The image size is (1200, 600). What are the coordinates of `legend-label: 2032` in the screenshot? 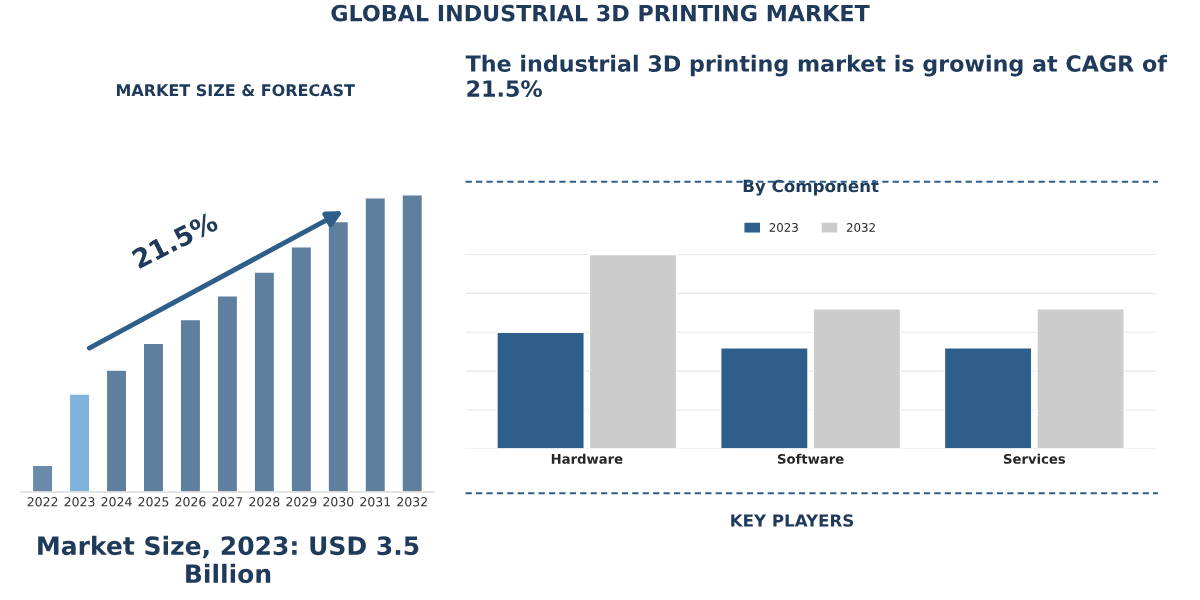 It's located at (860, 227).